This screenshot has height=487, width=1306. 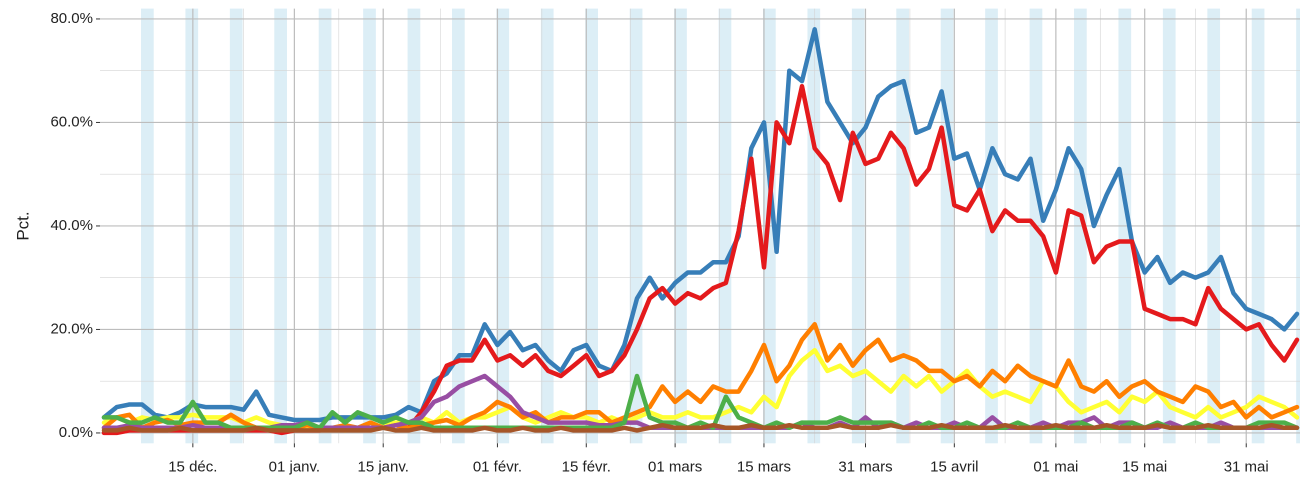 I want to click on x-tick-label: 15 janv., so click(x=382, y=466).